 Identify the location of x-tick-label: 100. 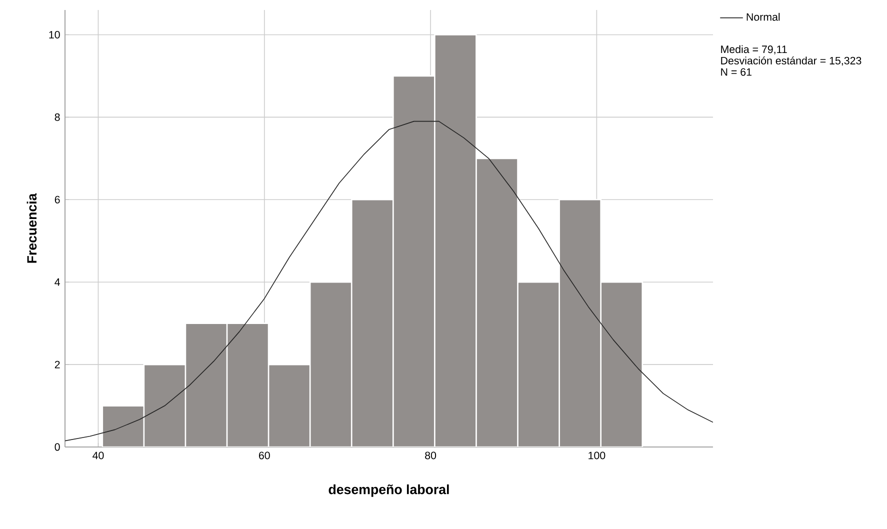
(597, 456).